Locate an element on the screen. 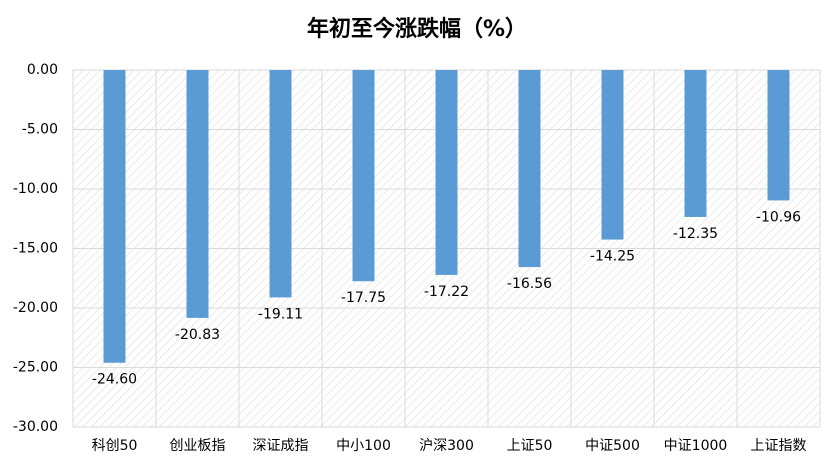  x-tick-label: 创业板指 is located at coordinates (198, 446).